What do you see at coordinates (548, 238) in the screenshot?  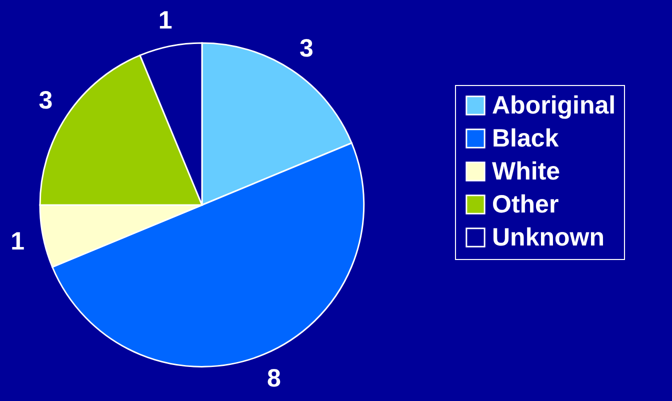 I see `legend-label: Unknown` at bounding box center [548, 238].